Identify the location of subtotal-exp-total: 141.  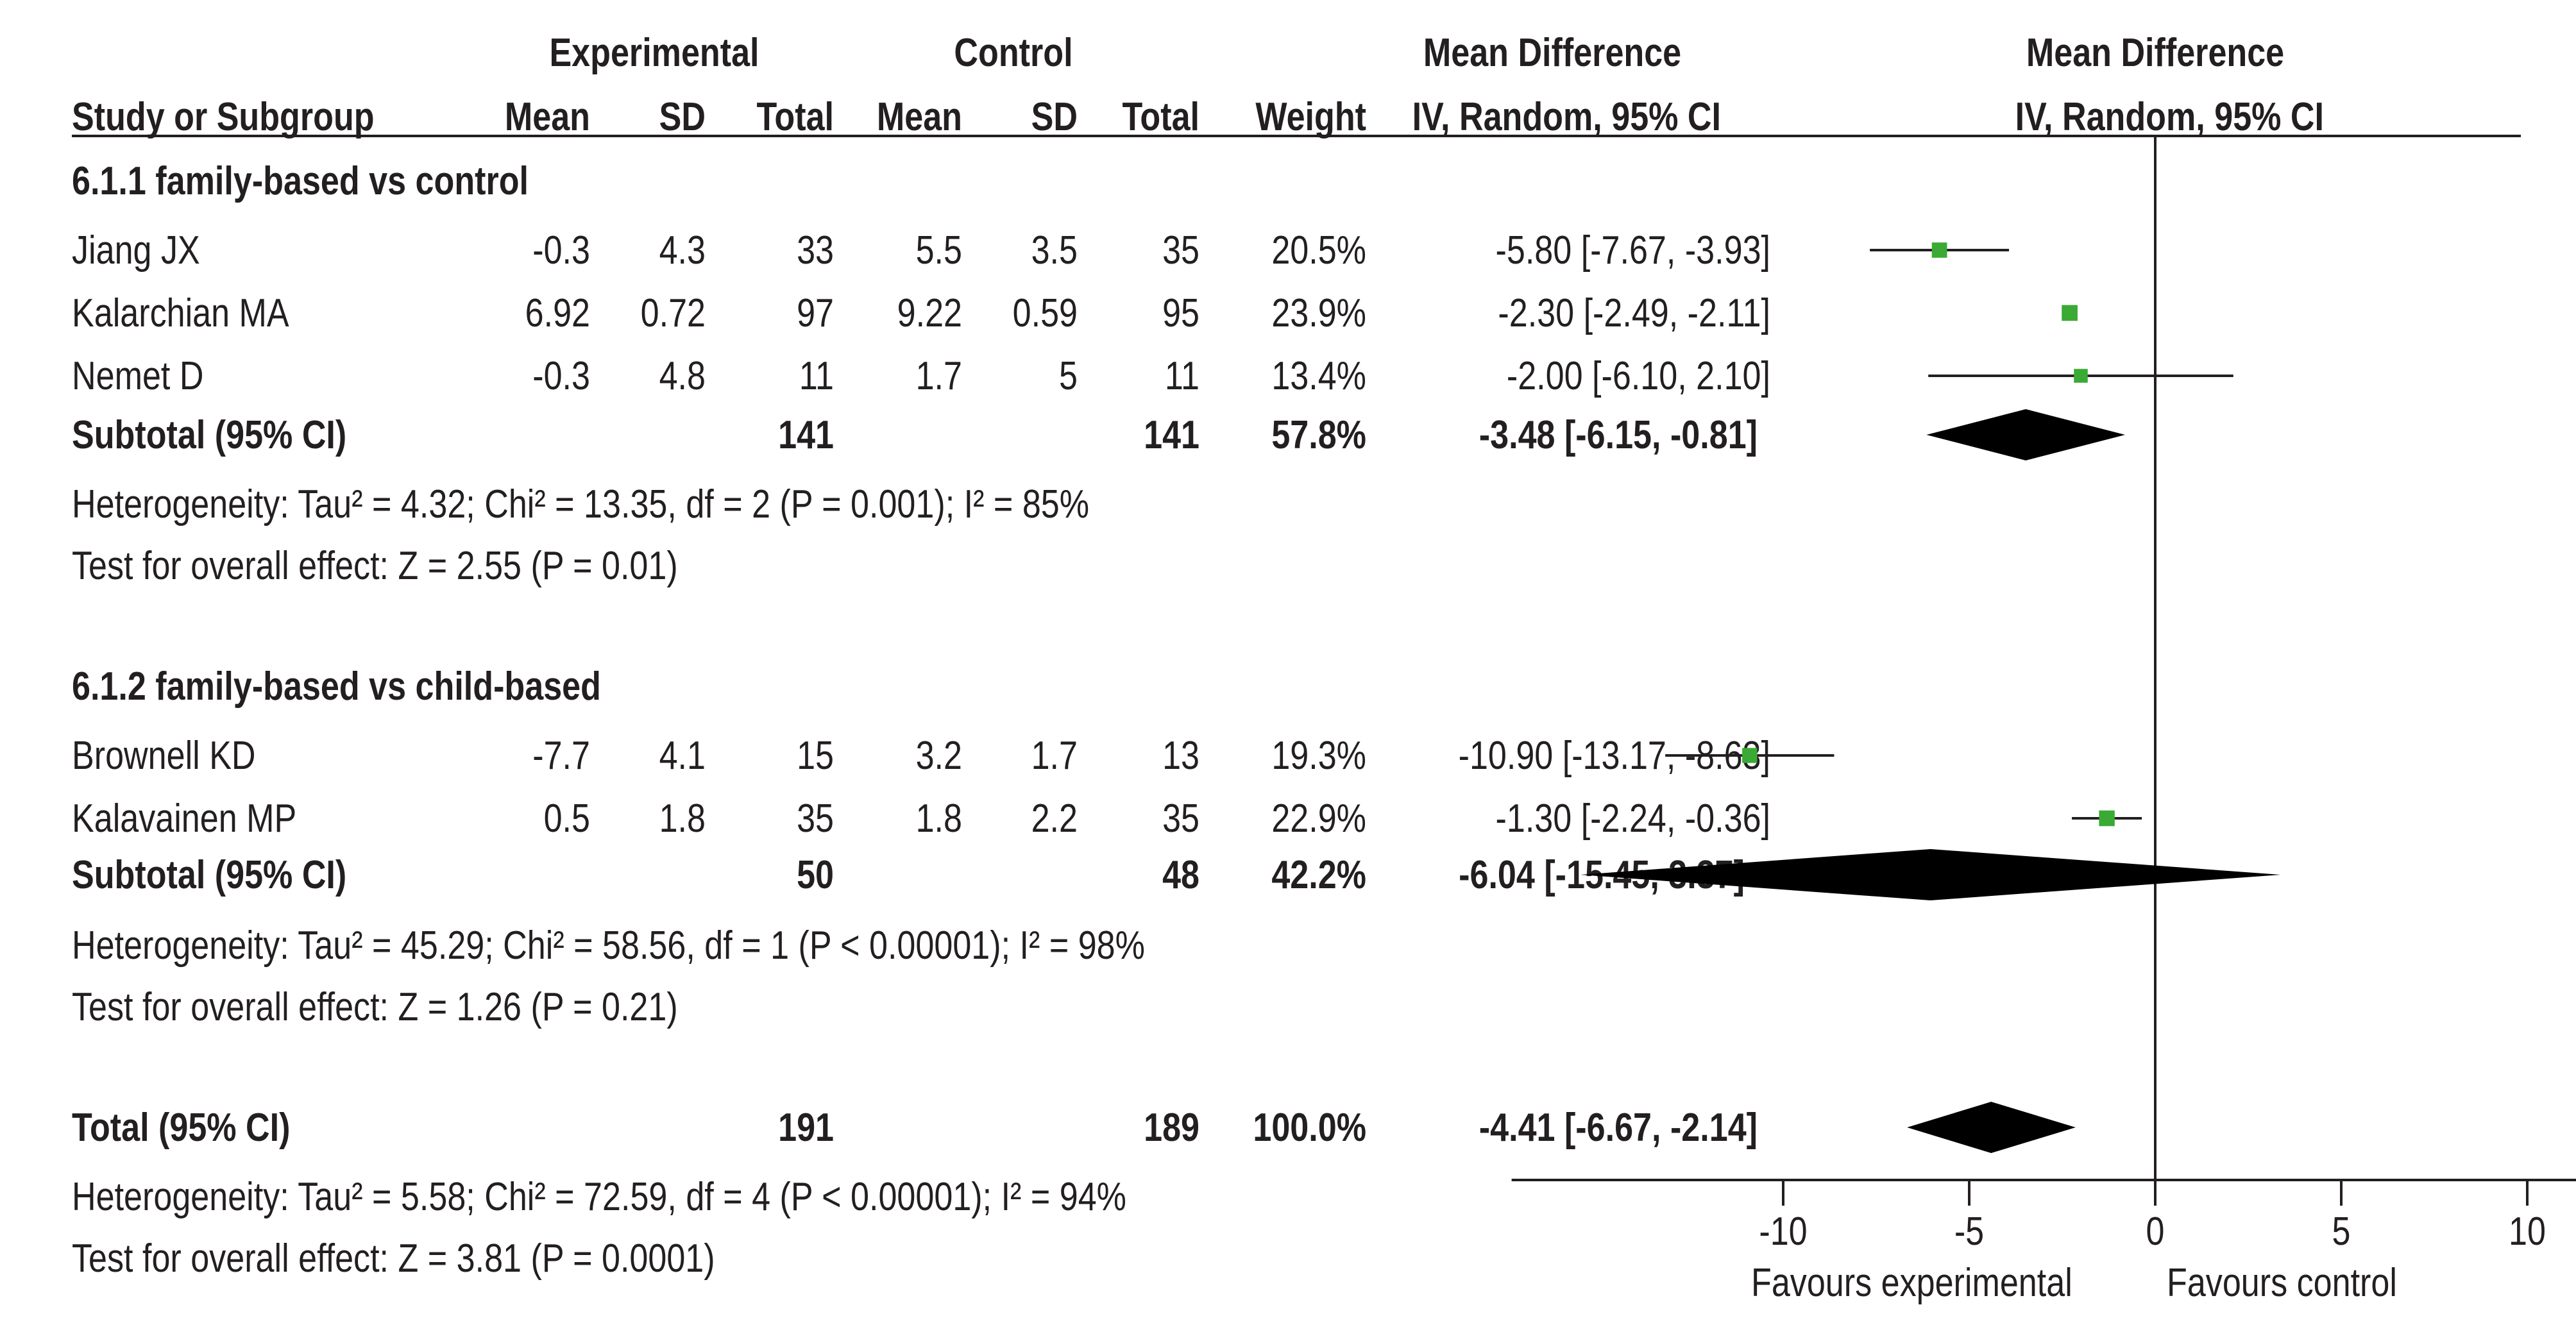
(806, 435).